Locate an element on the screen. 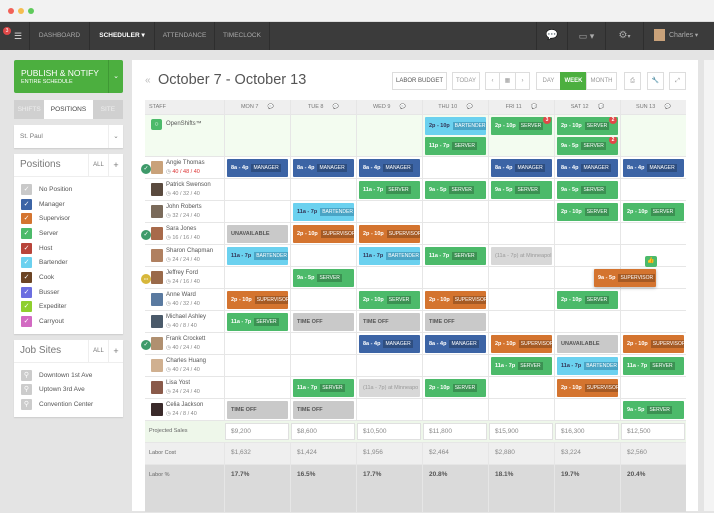 The height and width of the screenshot is (513, 714). employee-info: Anne Ward ◷ 40 / 32 / 40 is located at coordinates (184, 299).